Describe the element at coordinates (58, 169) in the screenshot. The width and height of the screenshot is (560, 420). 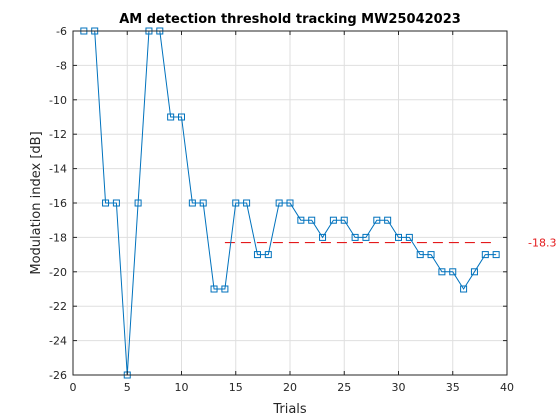
I see `y-tick-label: -14` at that location.